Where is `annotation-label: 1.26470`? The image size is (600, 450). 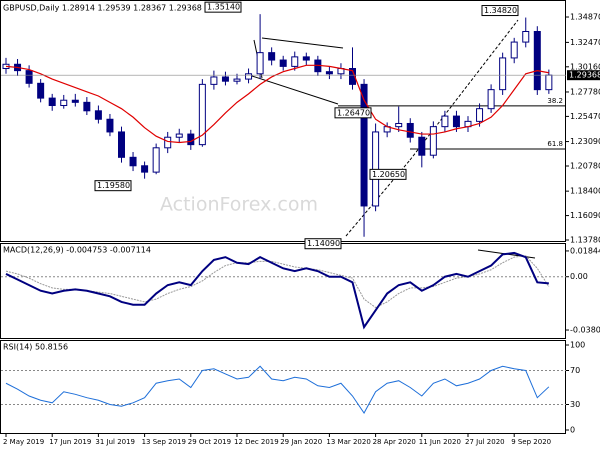
annotation-label: 1.26470 is located at coordinates (353, 112).